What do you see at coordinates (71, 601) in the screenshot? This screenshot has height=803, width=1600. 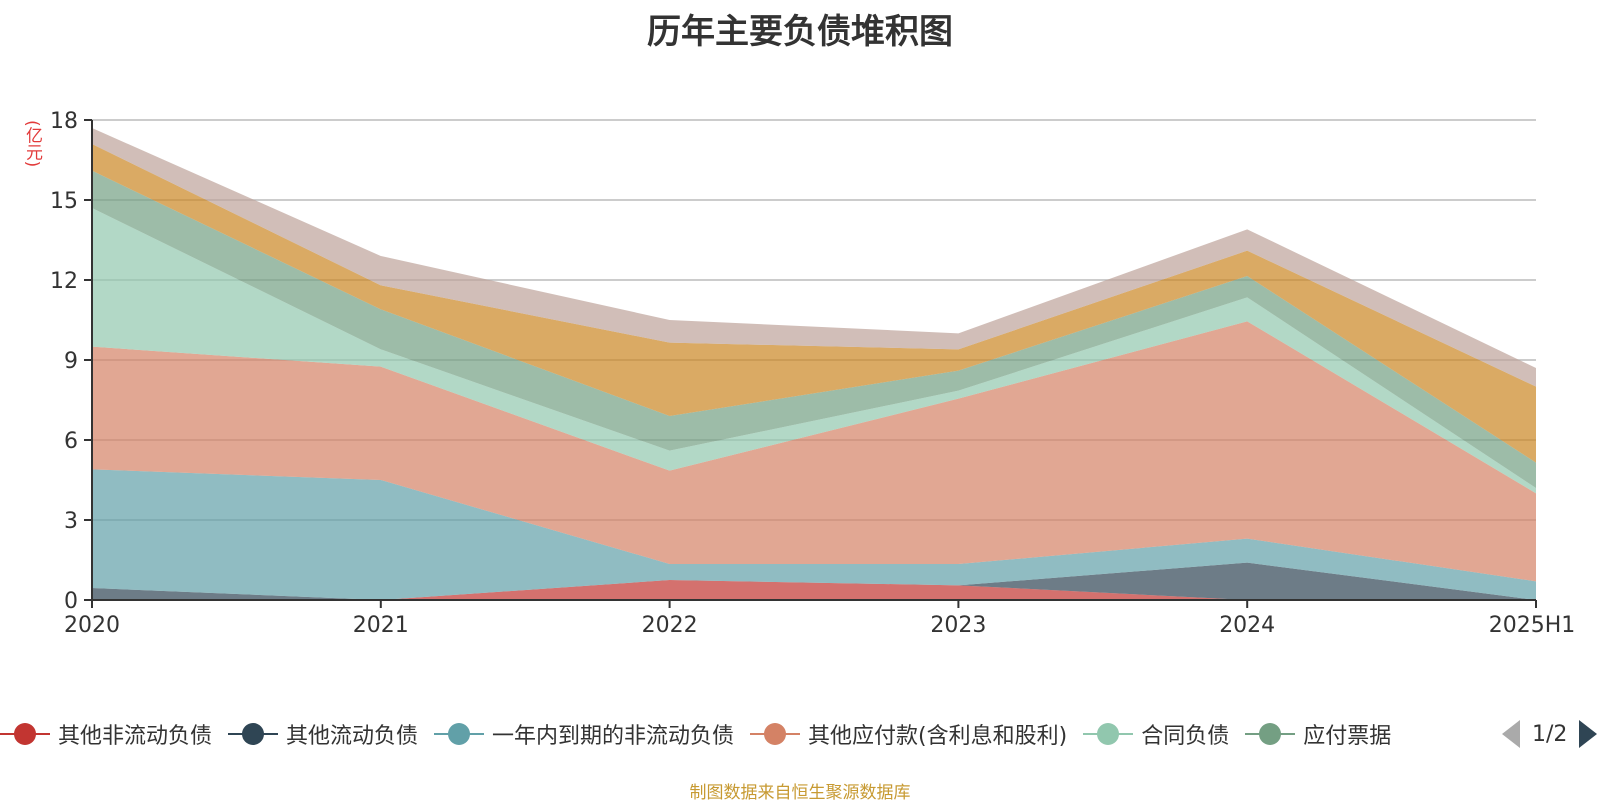 I see `y-tick-label: 0` at bounding box center [71, 601].